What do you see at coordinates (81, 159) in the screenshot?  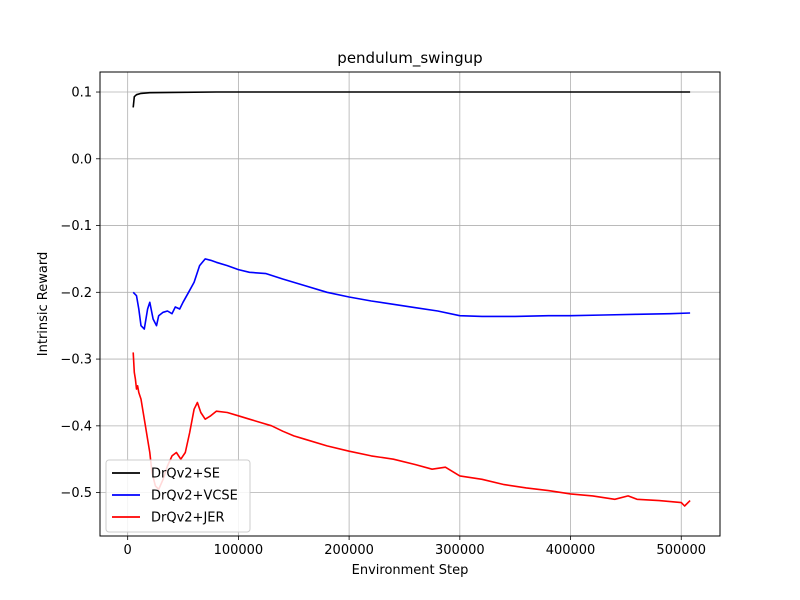 I see `y-tick-label: 0.0` at bounding box center [81, 159].